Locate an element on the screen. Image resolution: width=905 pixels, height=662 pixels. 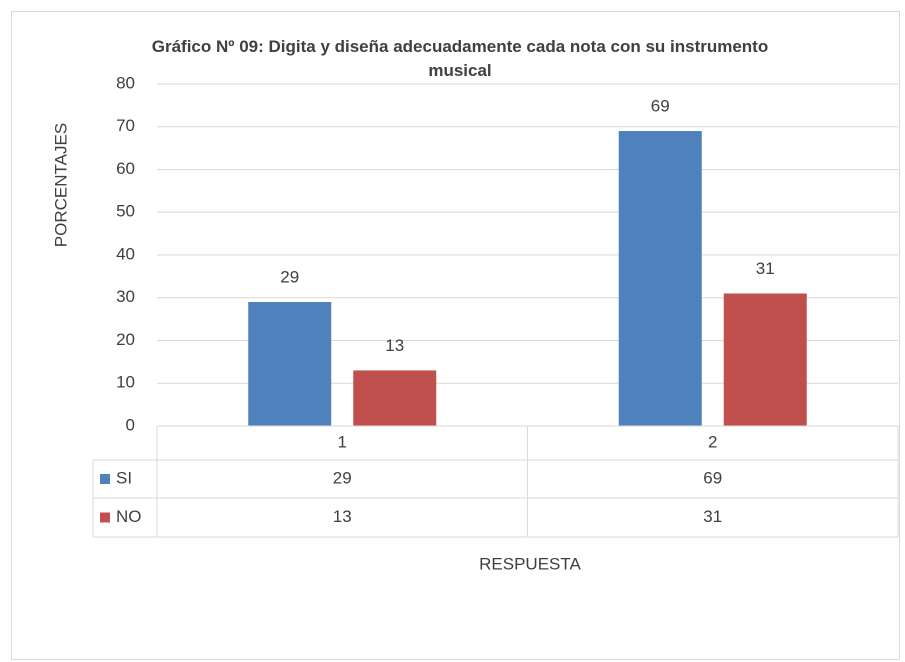
legend-label: SI is located at coordinates (124, 477).